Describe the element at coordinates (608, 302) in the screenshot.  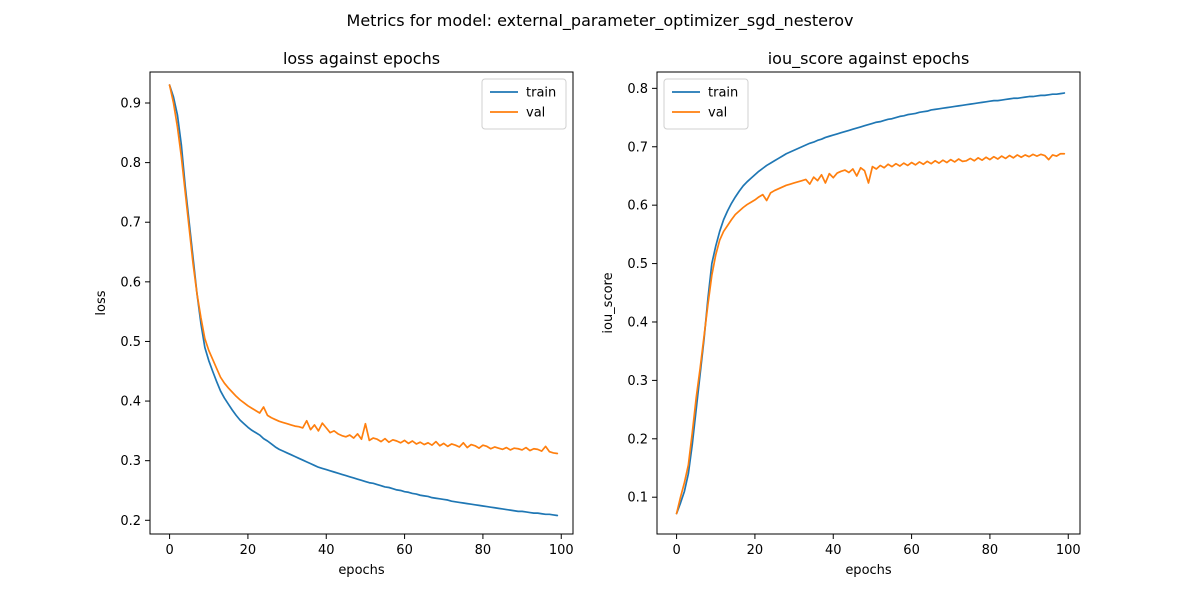
I see `y-axis-label: iou_score` at that location.